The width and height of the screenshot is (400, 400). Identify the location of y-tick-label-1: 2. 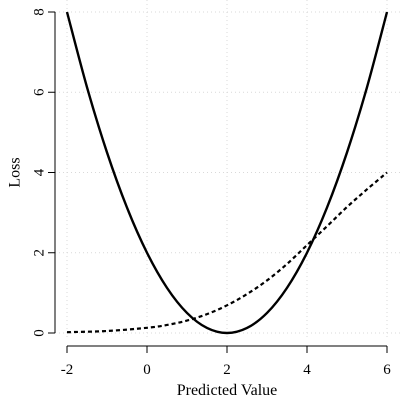
(39, 253).